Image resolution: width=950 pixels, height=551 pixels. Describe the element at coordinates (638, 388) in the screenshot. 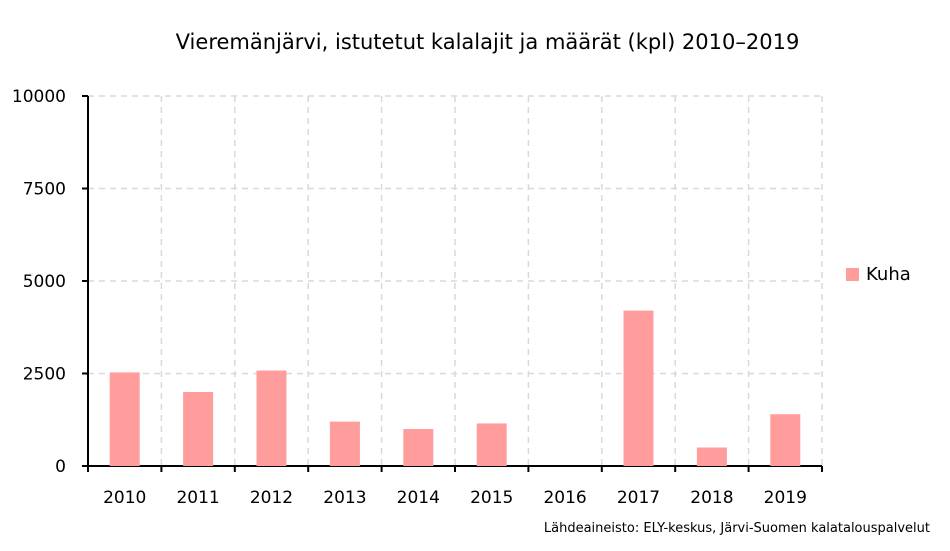

I see `bar-2017` at that location.